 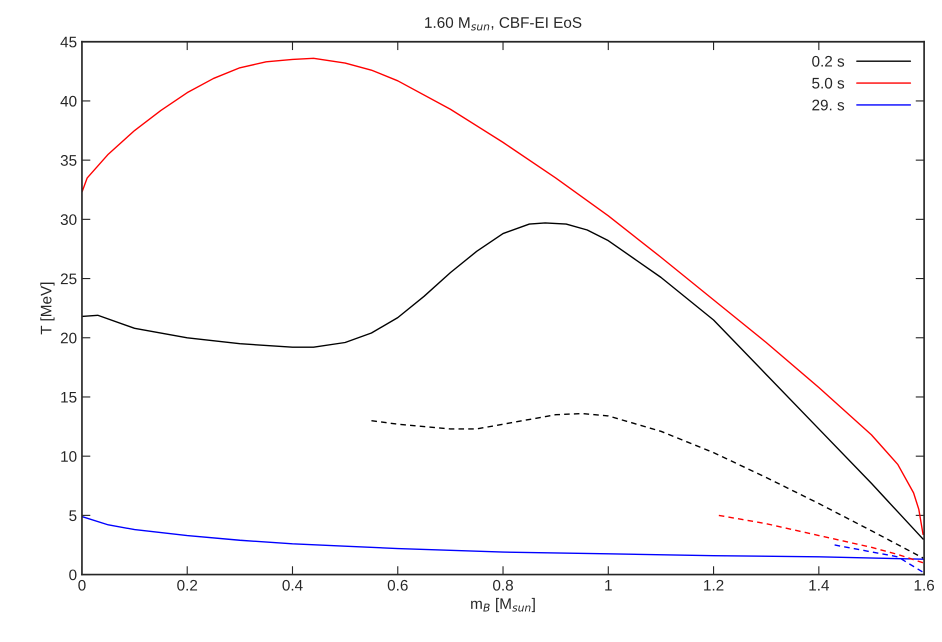 What do you see at coordinates (68, 42) in the screenshot?
I see `y-tick-label: 45` at bounding box center [68, 42].